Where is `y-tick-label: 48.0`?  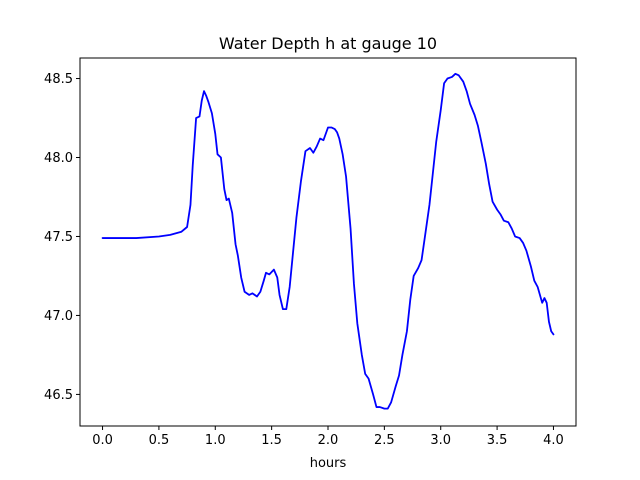
y-tick-label: 48.0 is located at coordinates (58, 158).